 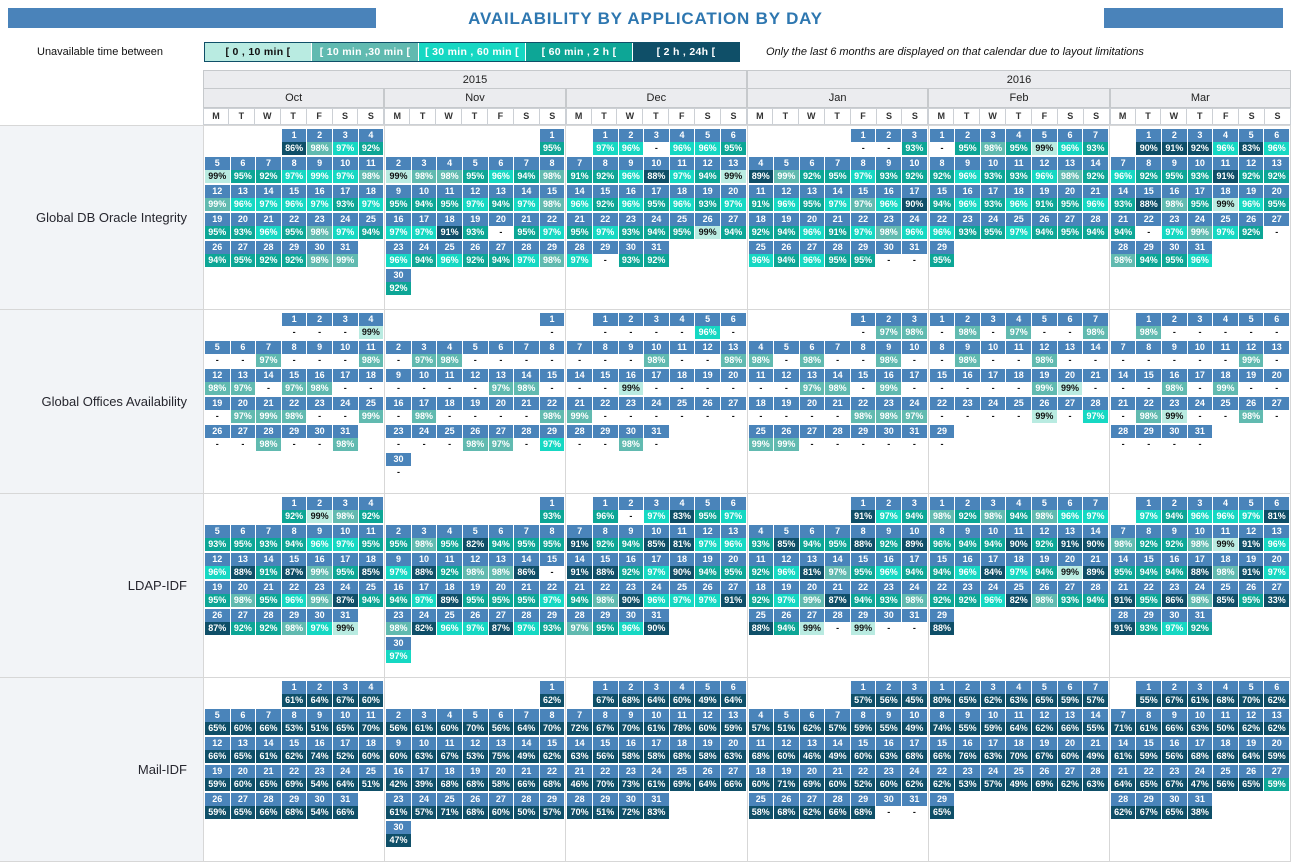 I want to click on day-cell: 17 39%, so click(x=424, y=778).